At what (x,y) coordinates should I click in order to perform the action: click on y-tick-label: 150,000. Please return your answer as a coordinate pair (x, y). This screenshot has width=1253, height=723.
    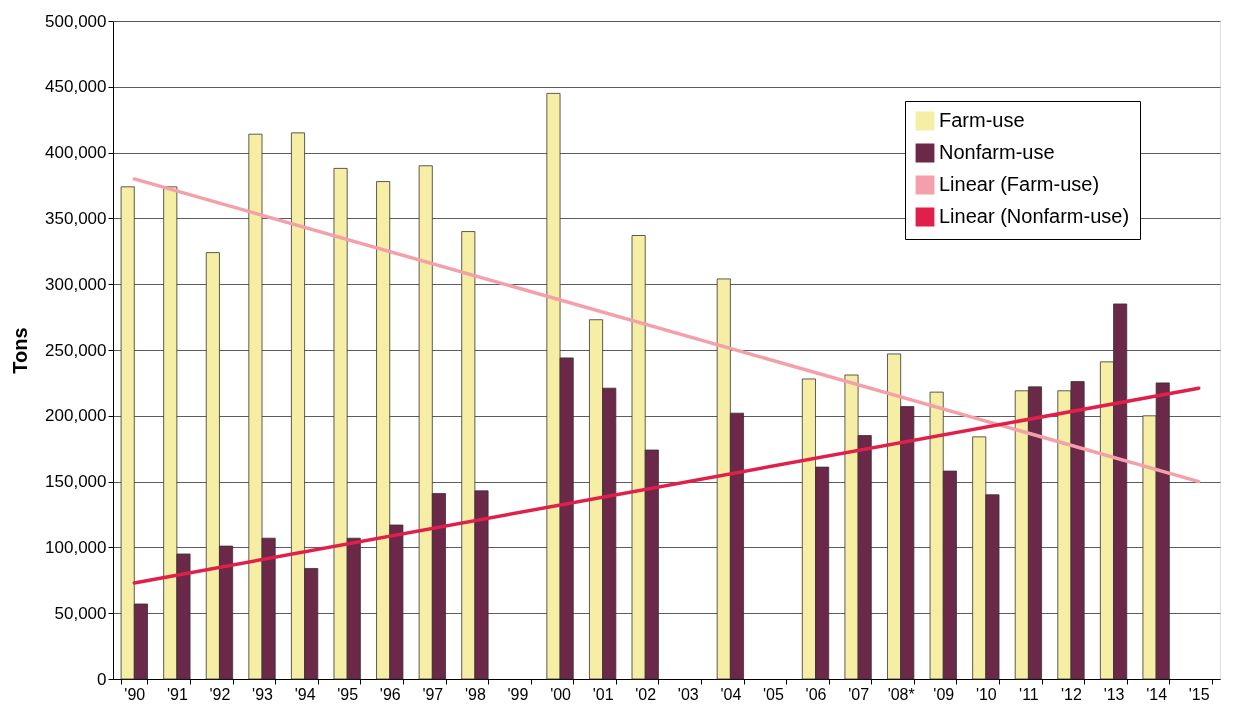
    Looking at the image, I should click on (76, 482).